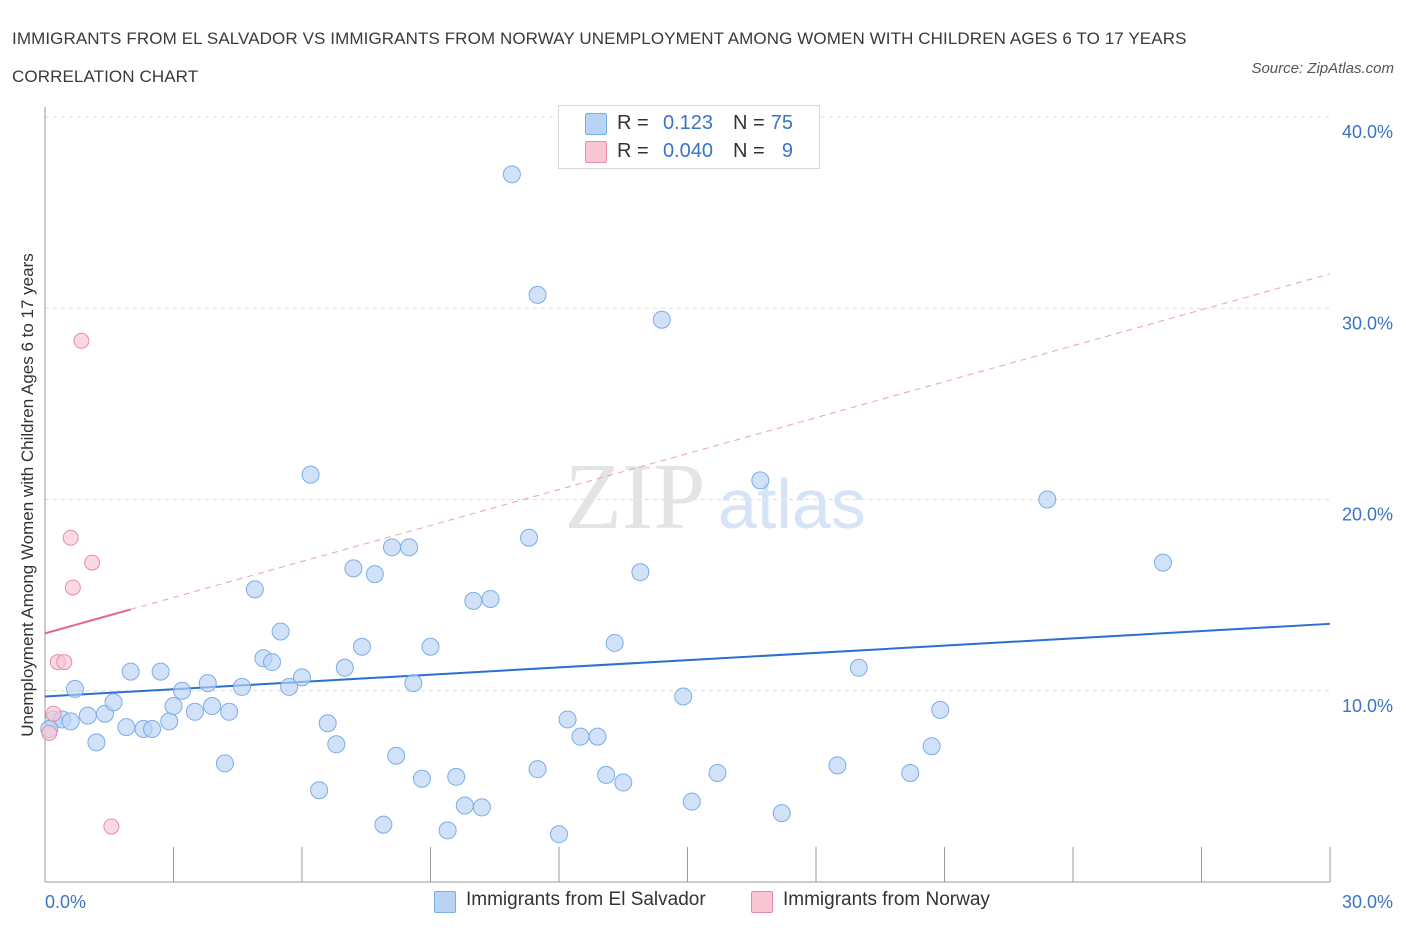 This screenshot has width=1406, height=930. What do you see at coordinates (687, 123) in the screenshot?
I see `legend-r-value: 0.123` at bounding box center [687, 123].